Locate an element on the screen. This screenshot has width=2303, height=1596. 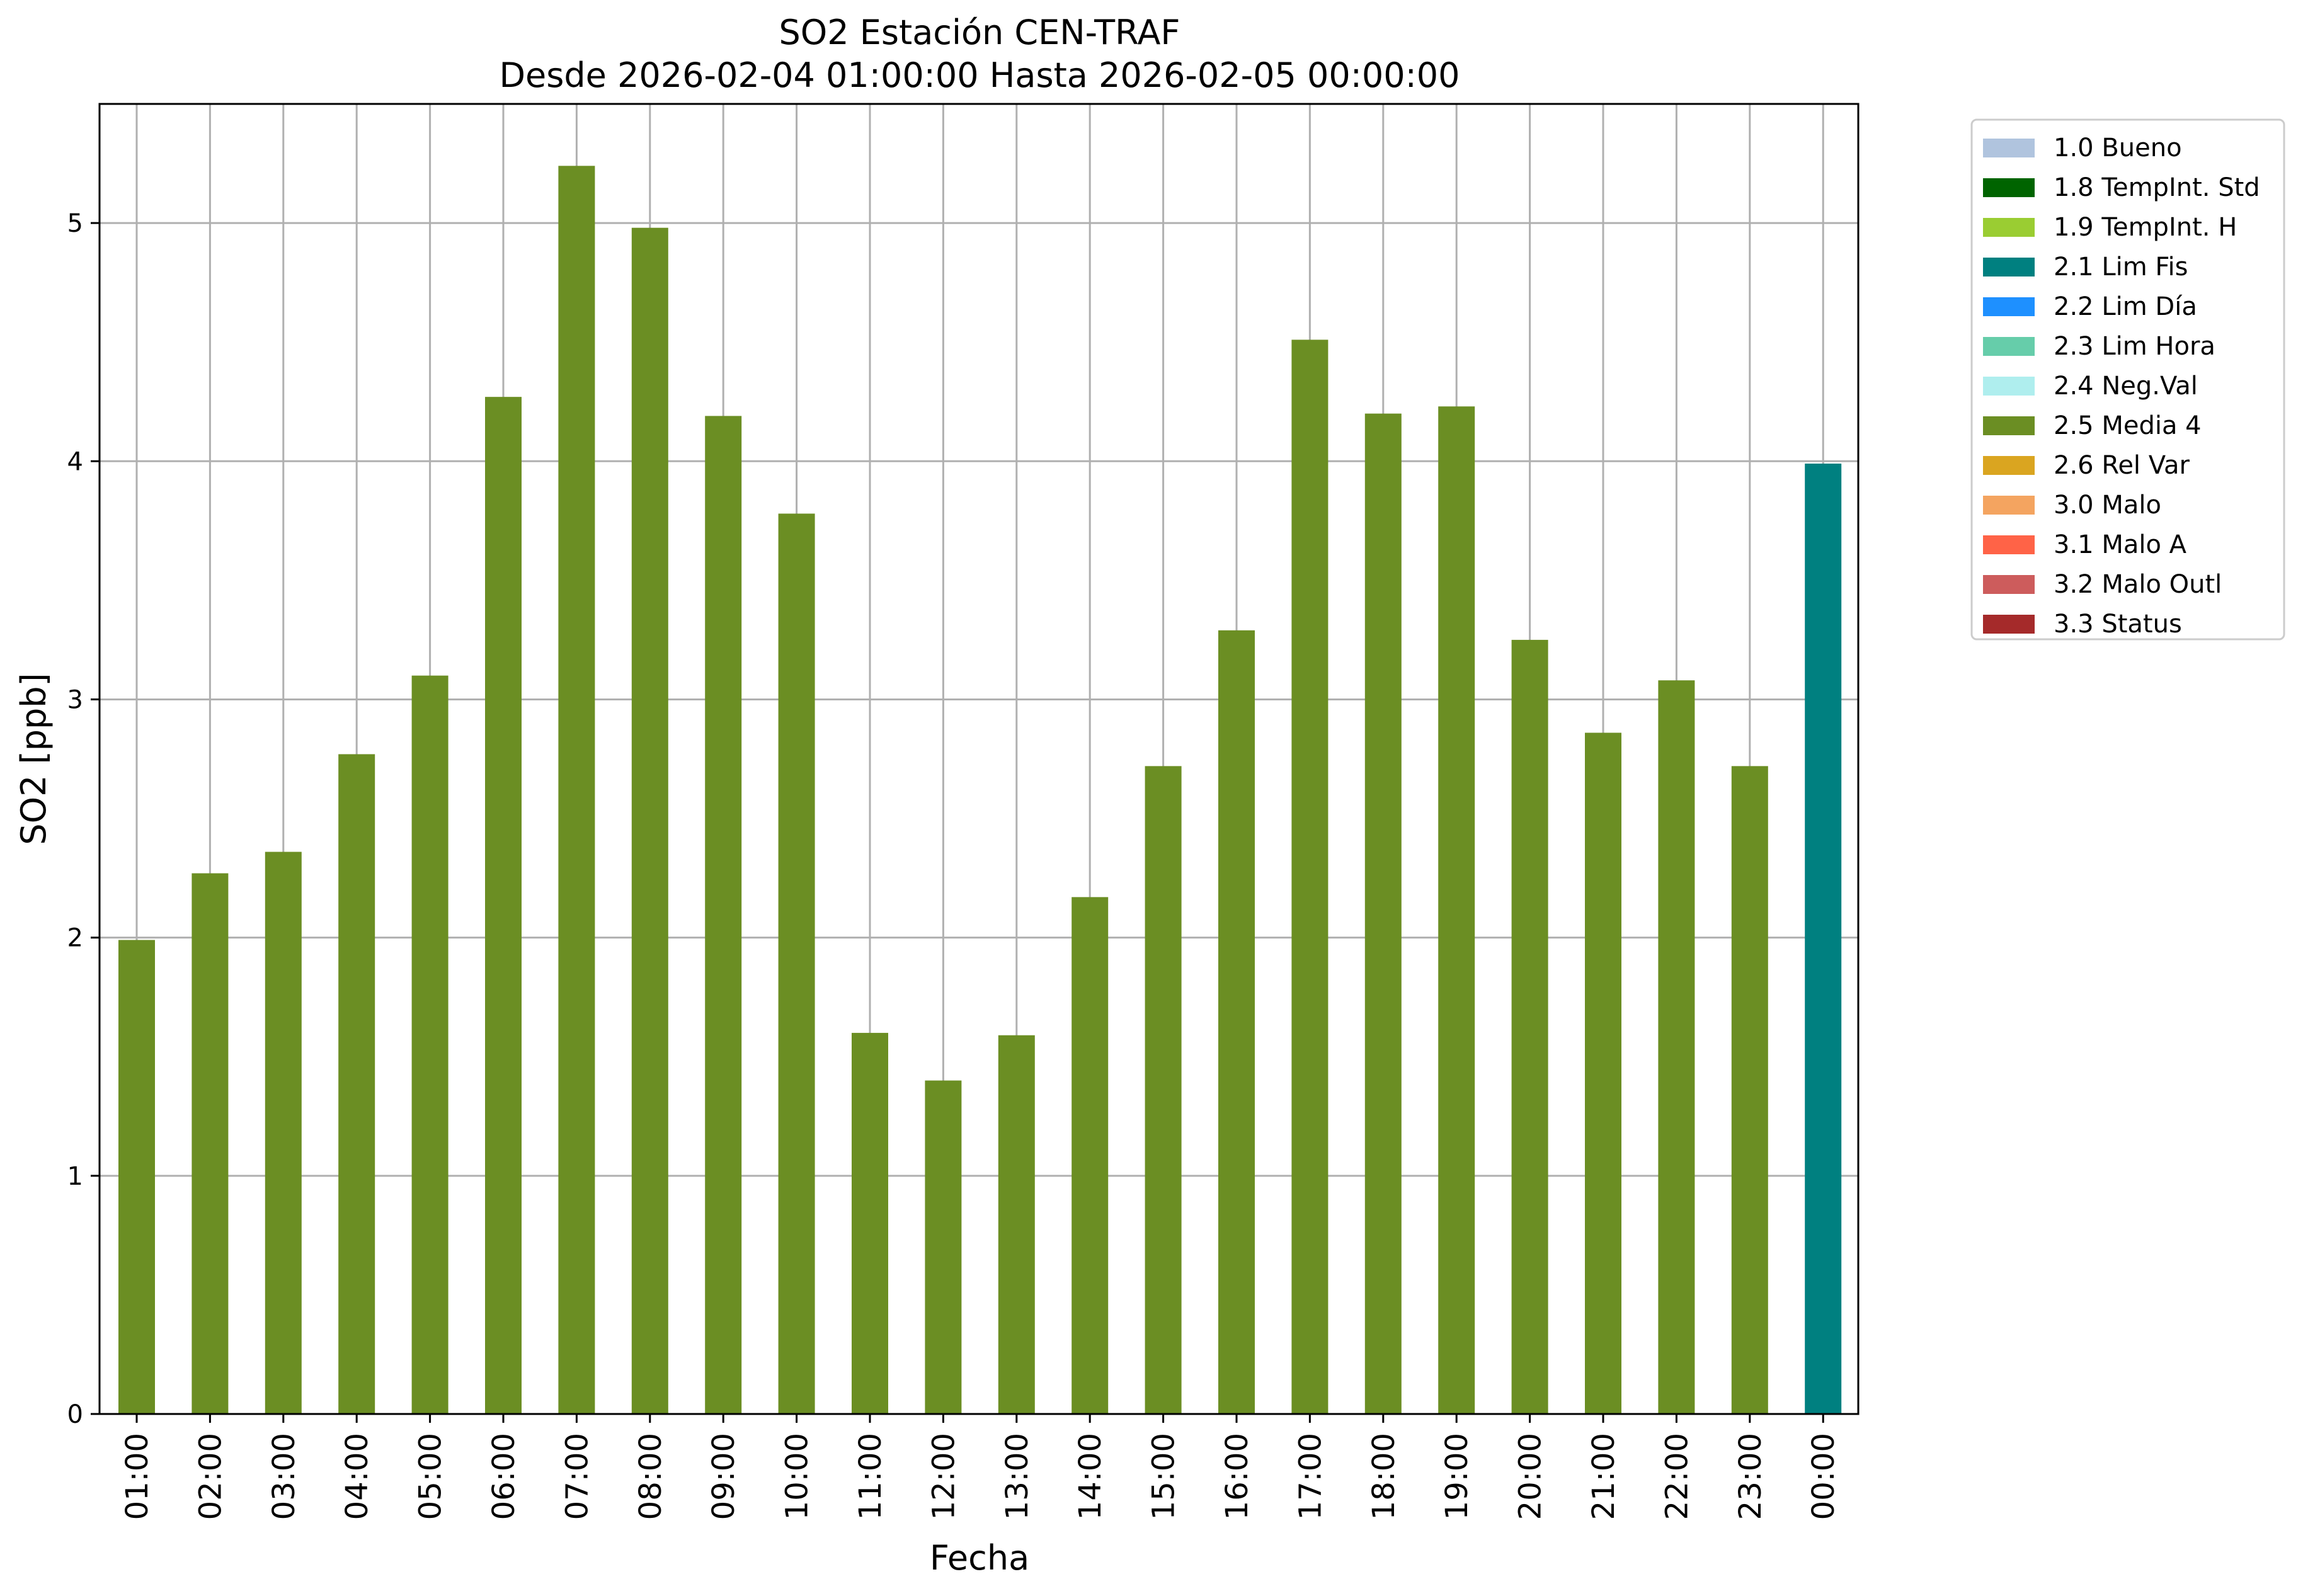
x-tick-label: 09:00 is located at coordinates (724, 1476).